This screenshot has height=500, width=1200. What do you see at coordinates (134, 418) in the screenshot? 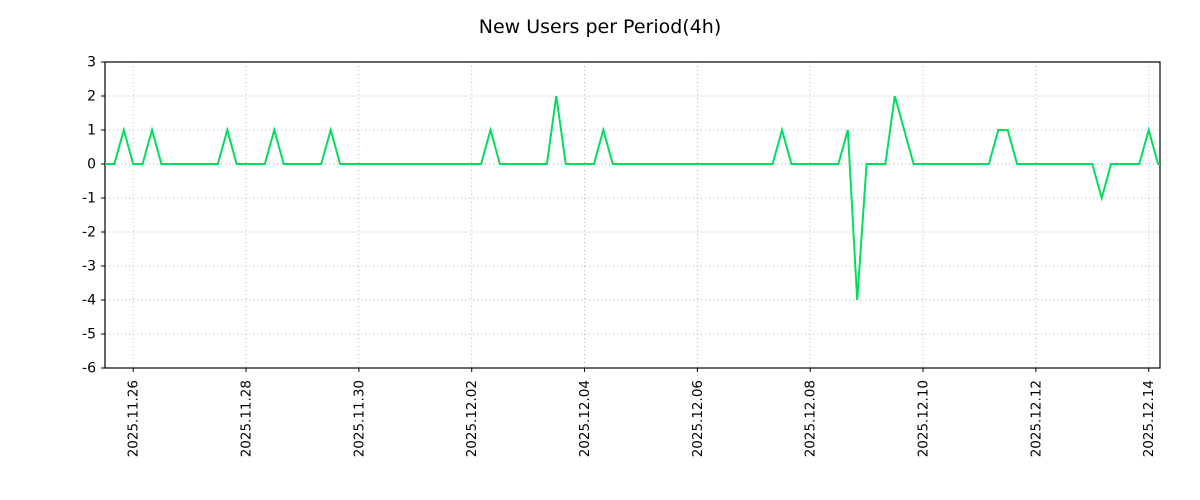
I see `x-tick-label: 2025.11.26` at bounding box center [134, 418].